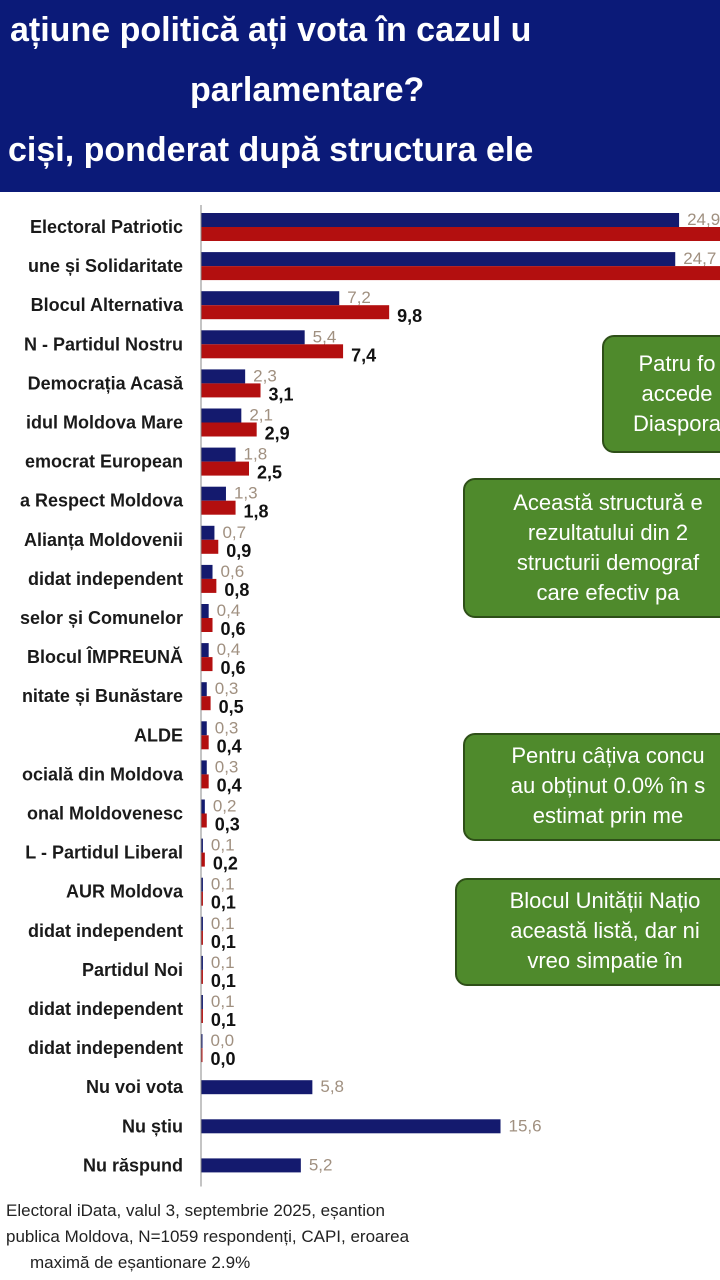  What do you see at coordinates (608, 562) in the screenshot?
I see `note-2-line-3: structurii demograf` at bounding box center [608, 562].